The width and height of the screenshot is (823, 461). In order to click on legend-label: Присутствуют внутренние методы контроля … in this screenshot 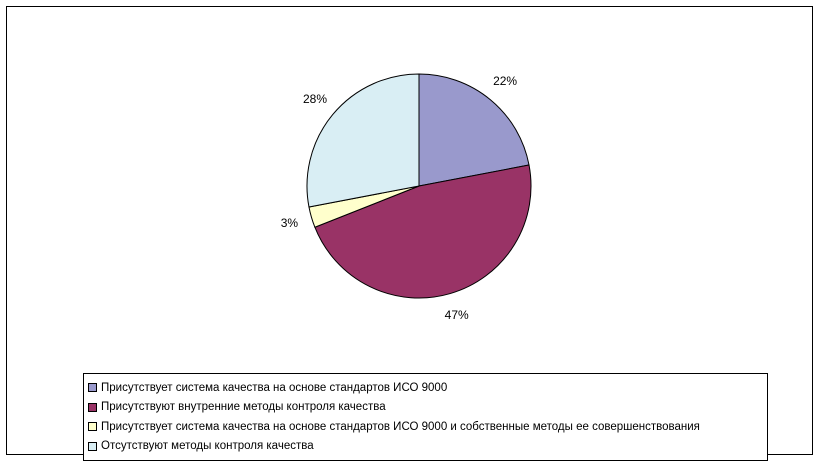, I will do `click(243, 407)`.